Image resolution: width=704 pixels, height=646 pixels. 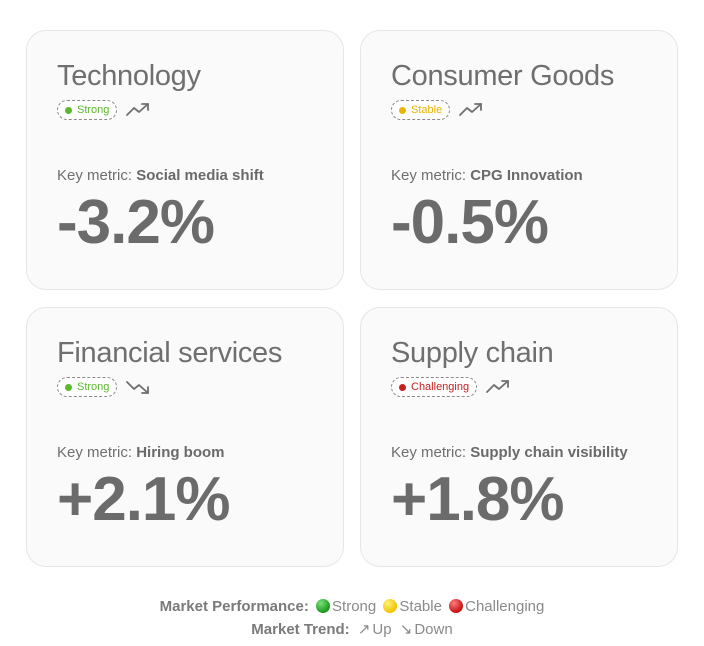 What do you see at coordinates (138, 387) in the screenshot?
I see `trend-down-icon` at bounding box center [138, 387].